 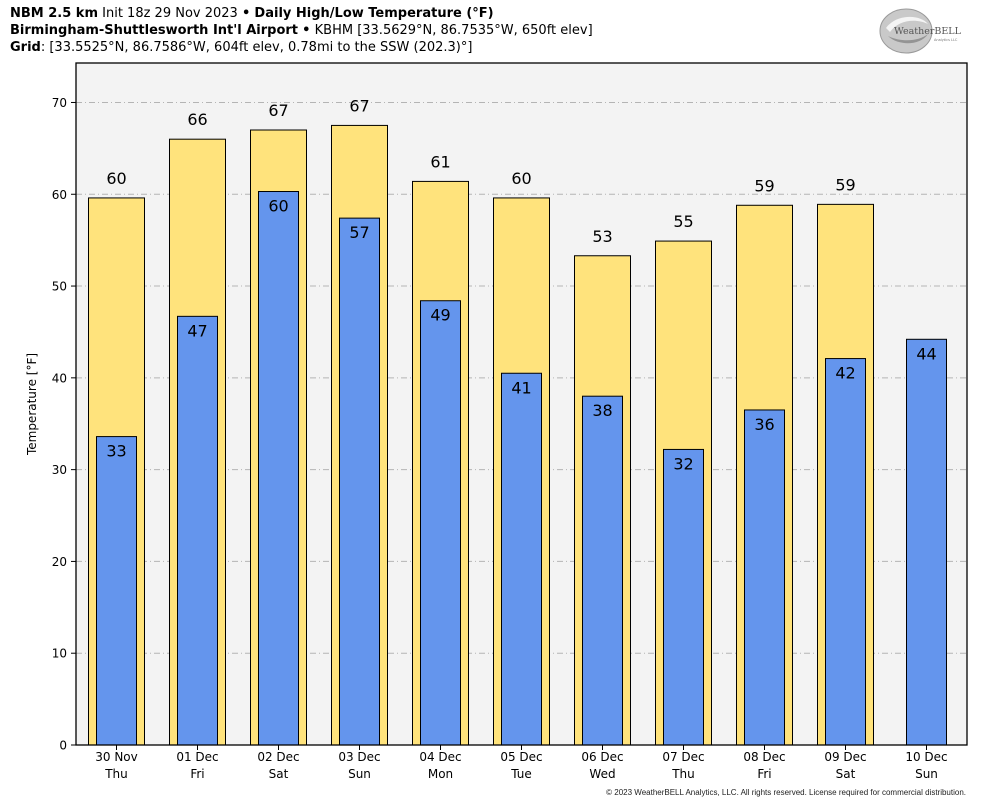 What do you see at coordinates (521, 774) in the screenshot?
I see `x-tick-day: Tue` at bounding box center [521, 774].